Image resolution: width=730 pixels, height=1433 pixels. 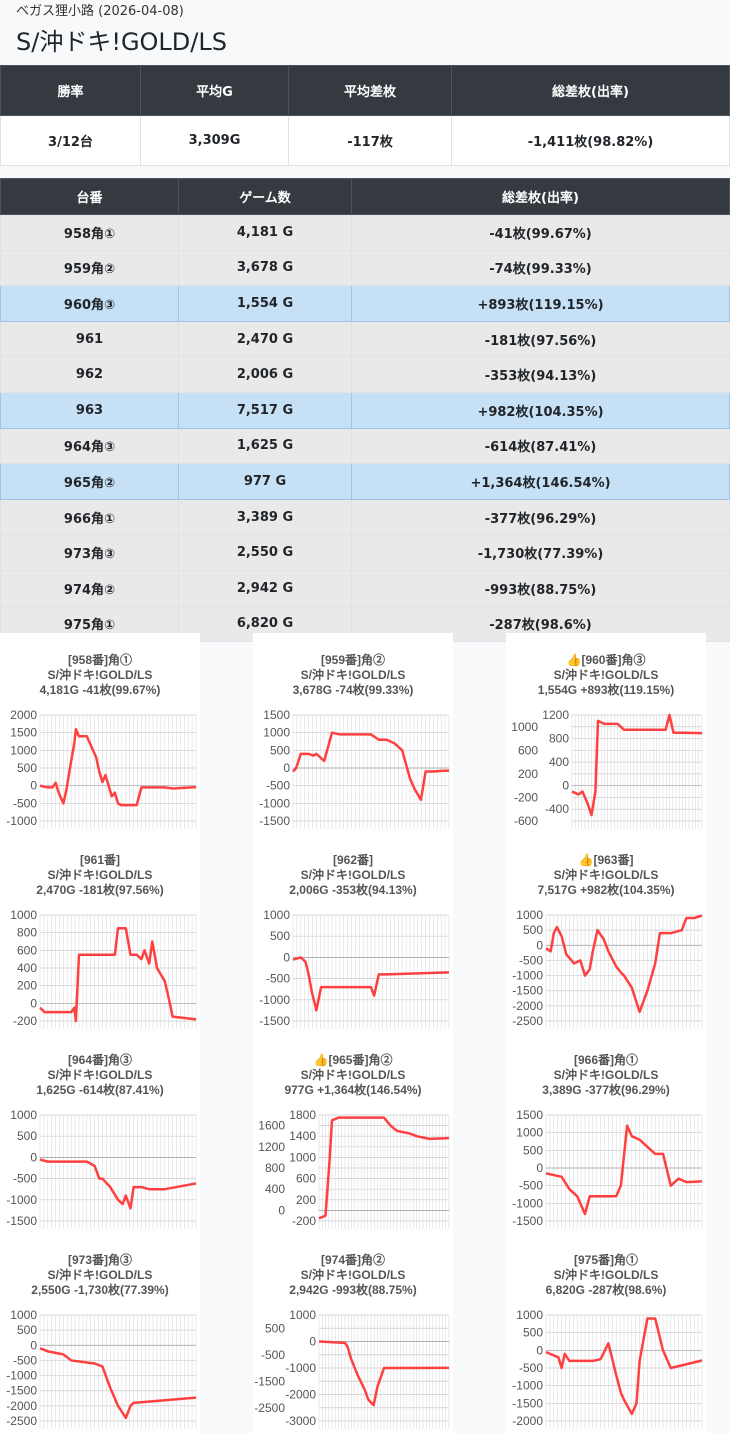 What do you see at coordinates (271, 1126) in the screenshot?
I see `y-tick-label: 1600` at bounding box center [271, 1126].